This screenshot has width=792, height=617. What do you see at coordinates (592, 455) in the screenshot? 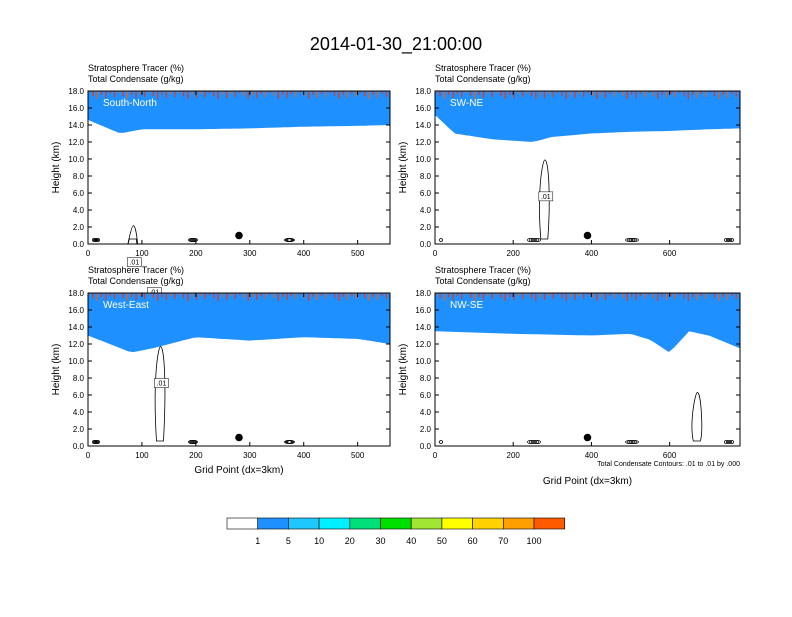
I see `x-tick-label: 400` at bounding box center [592, 455].